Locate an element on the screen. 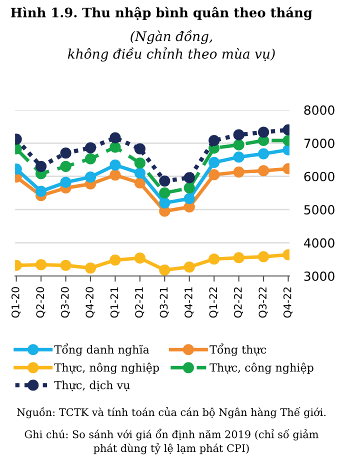 This screenshot has height=460, width=343. legend-label: Thực, dịch vụ is located at coordinates (92, 386).